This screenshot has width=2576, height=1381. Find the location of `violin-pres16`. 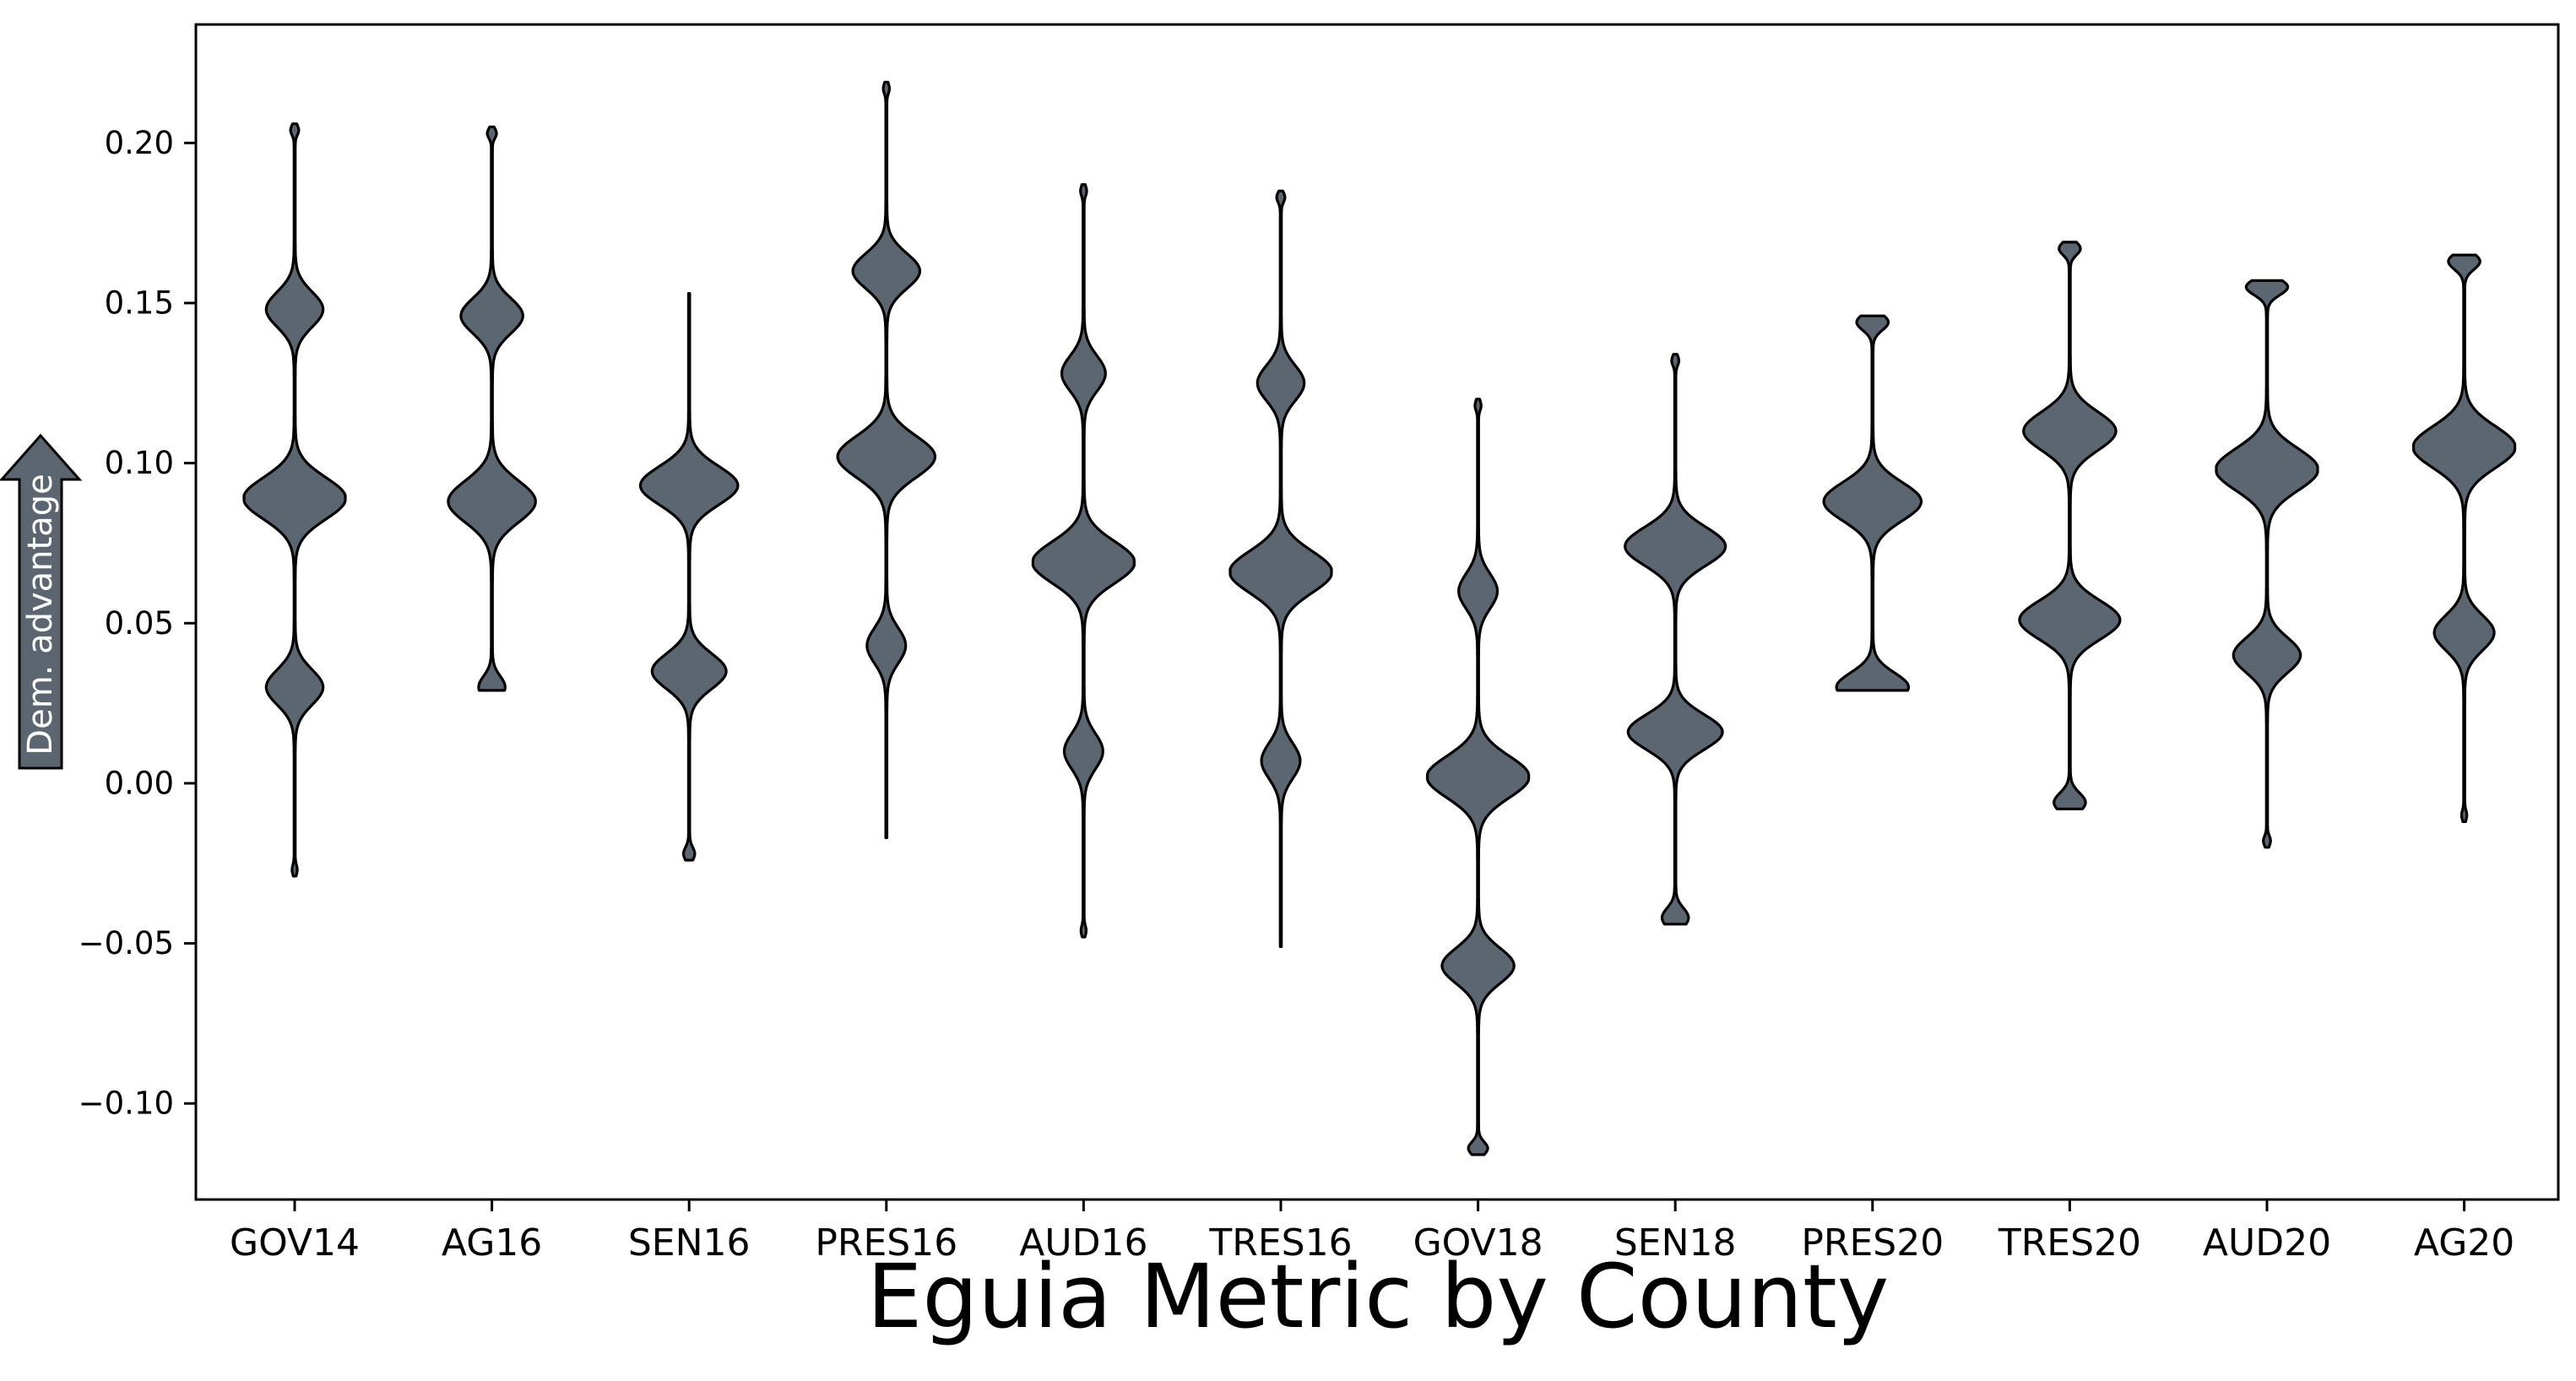

violin-pres16 is located at coordinates (887, 459).